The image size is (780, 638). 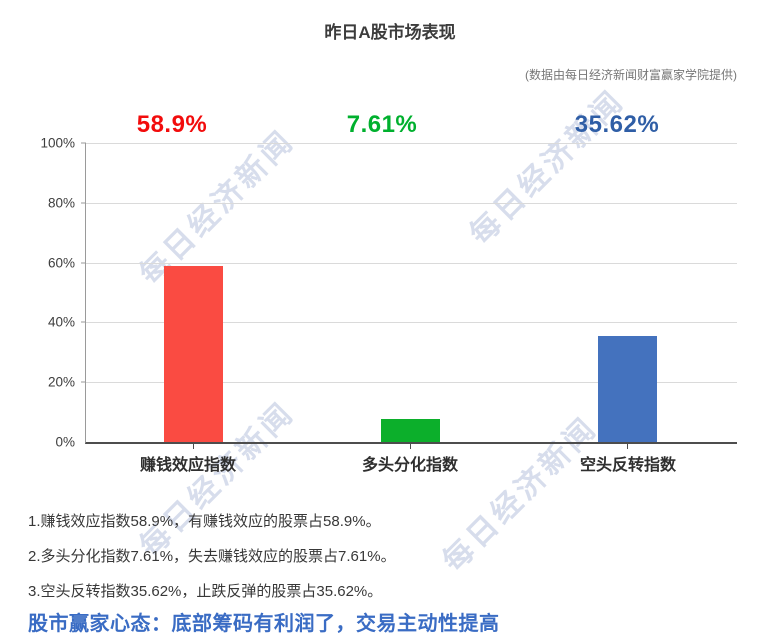 I want to click on bar-value-label-money-effect: 58.9%, so click(x=172, y=124).